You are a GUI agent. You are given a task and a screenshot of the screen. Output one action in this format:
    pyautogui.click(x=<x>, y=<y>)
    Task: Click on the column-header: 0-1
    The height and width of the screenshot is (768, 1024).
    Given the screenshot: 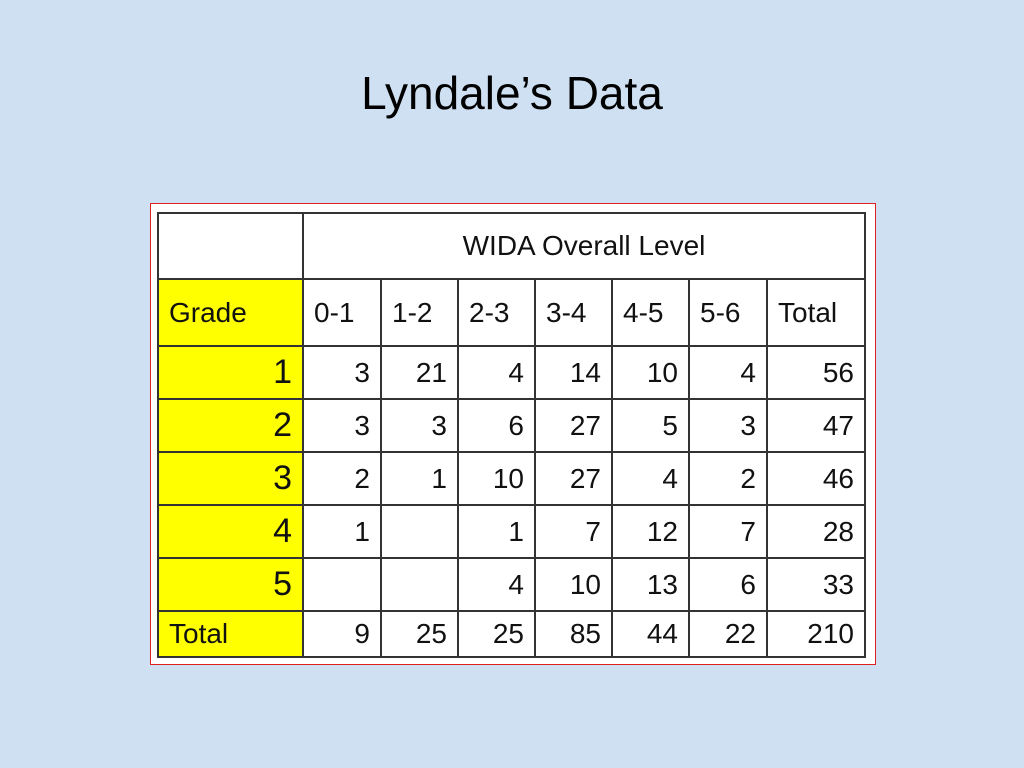 What is the action you would take?
    pyautogui.click(x=342, y=312)
    